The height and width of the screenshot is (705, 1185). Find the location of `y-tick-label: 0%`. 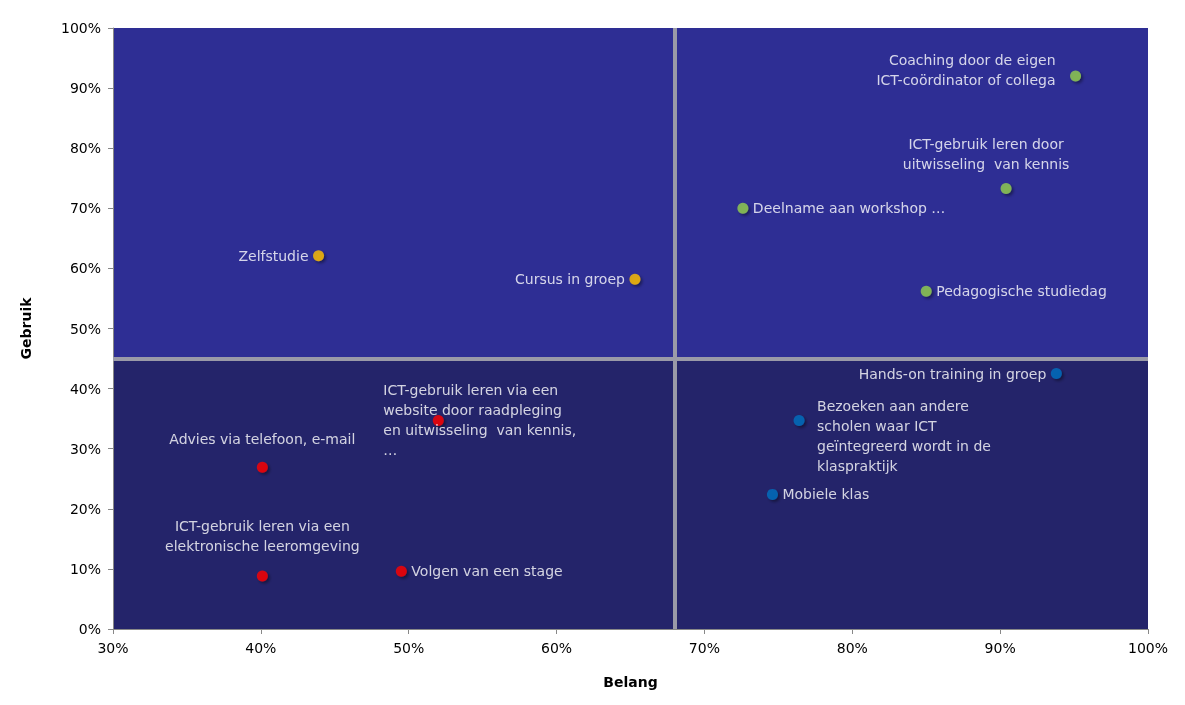

y-tick-label: 0% is located at coordinates (89, 629).